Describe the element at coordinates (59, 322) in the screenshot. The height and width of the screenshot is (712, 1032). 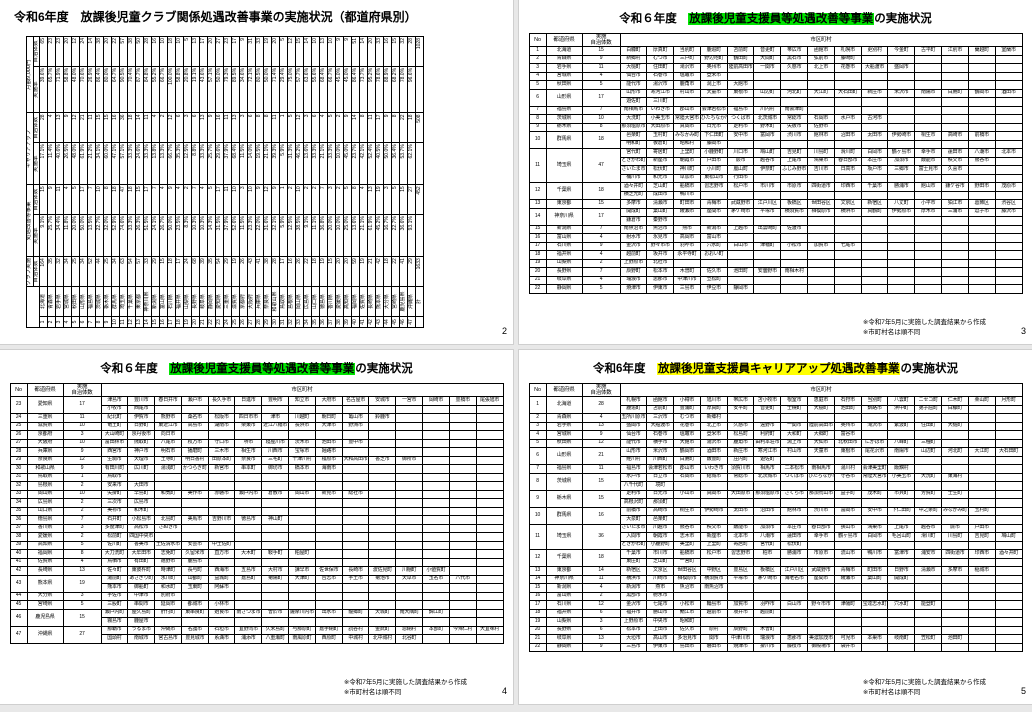
I see `row-no: 3` at that location.